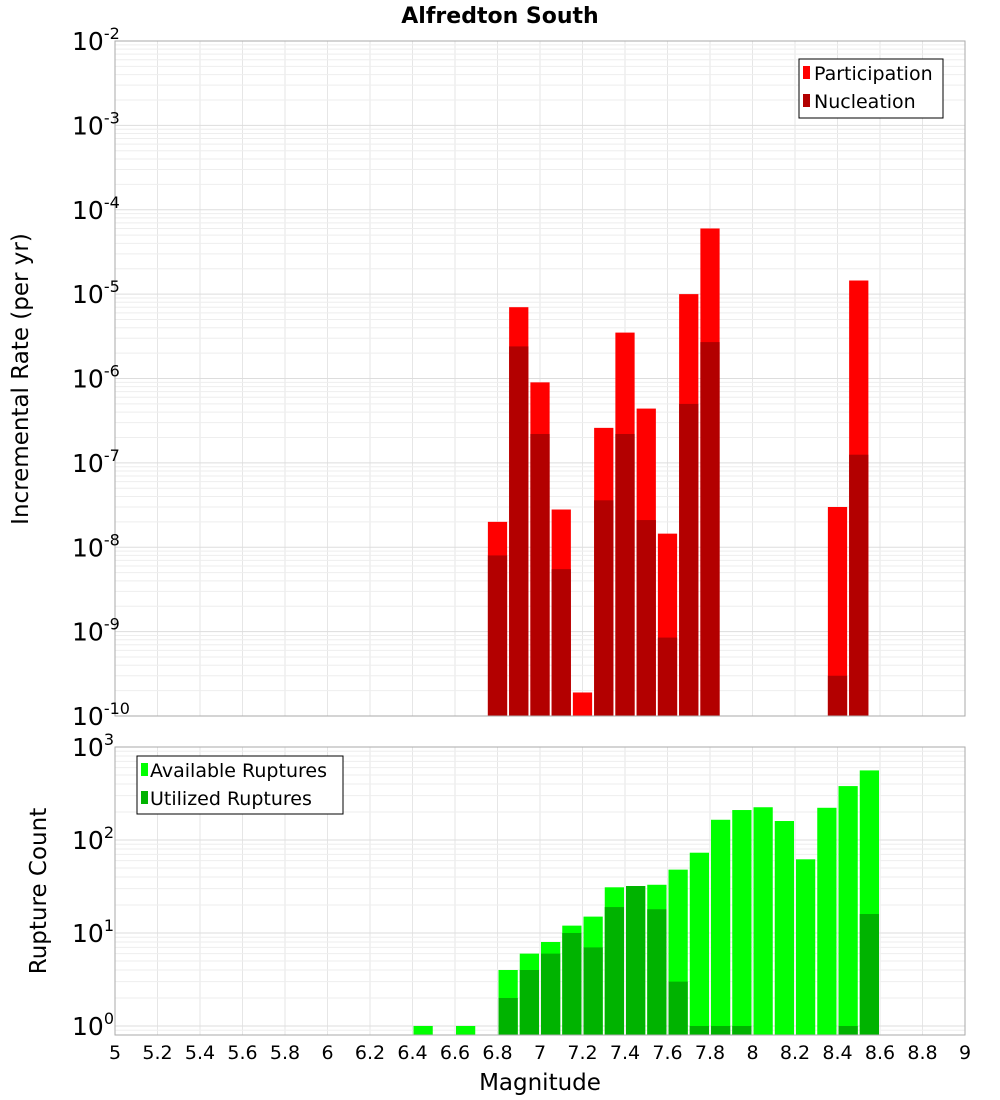  What do you see at coordinates (795, 1053) in the screenshot?
I see `x-tick-label: 8.2` at bounding box center [795, 1053].